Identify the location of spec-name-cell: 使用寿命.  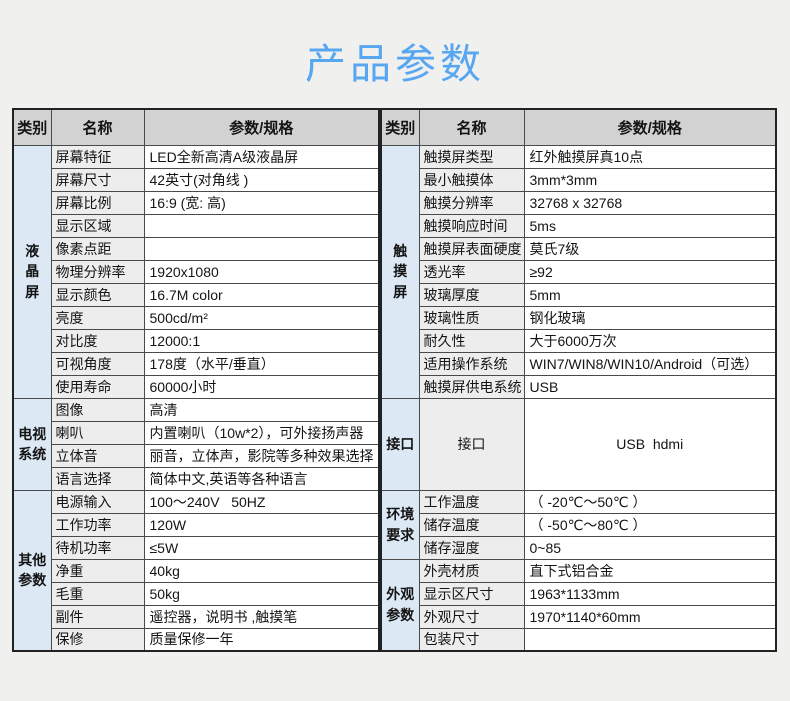
(97, 386).